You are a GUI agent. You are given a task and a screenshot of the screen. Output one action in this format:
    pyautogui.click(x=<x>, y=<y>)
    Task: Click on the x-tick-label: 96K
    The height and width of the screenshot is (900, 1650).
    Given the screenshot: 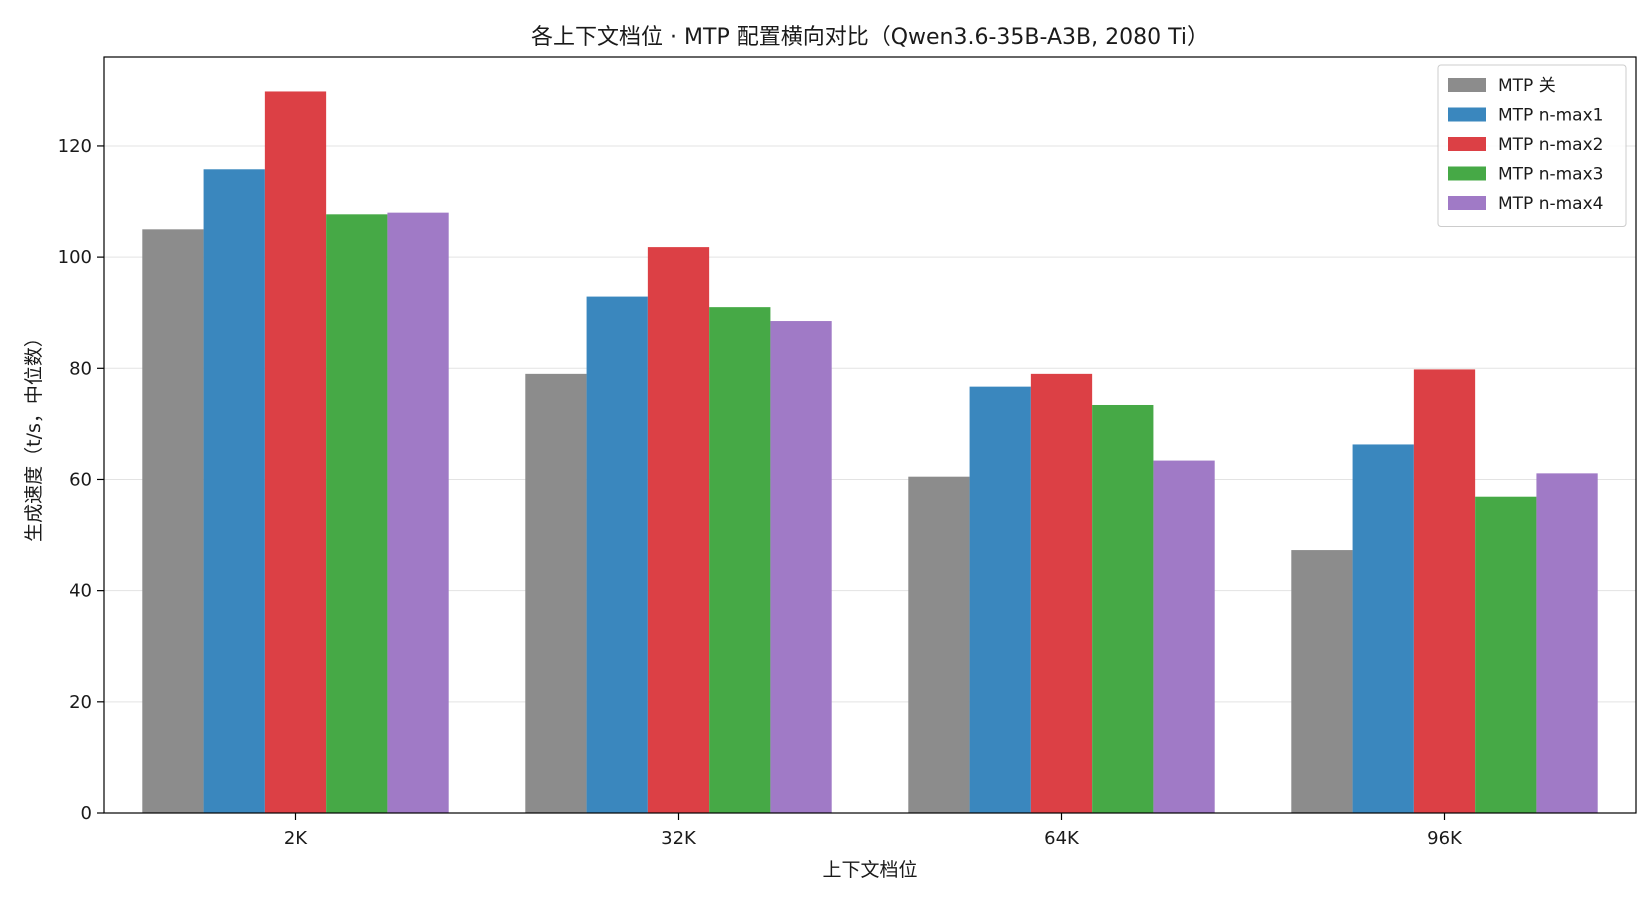 What is the action you would take?
    pyautogui.click(x=1445, y=838)
    